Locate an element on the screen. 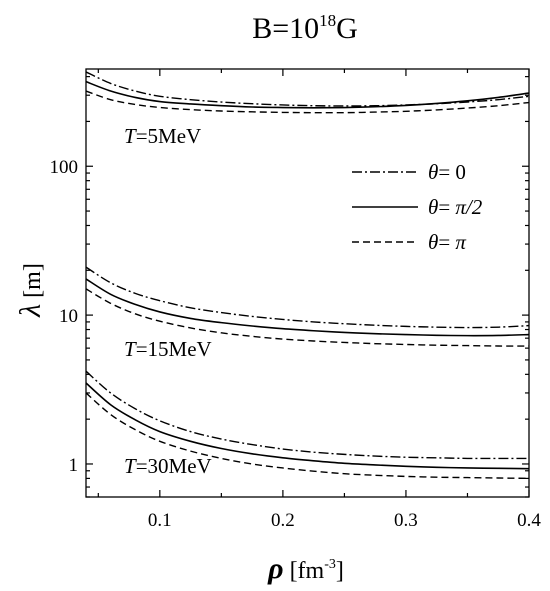  x-tick-label: 0.3 is located at coordinates (406, 520).